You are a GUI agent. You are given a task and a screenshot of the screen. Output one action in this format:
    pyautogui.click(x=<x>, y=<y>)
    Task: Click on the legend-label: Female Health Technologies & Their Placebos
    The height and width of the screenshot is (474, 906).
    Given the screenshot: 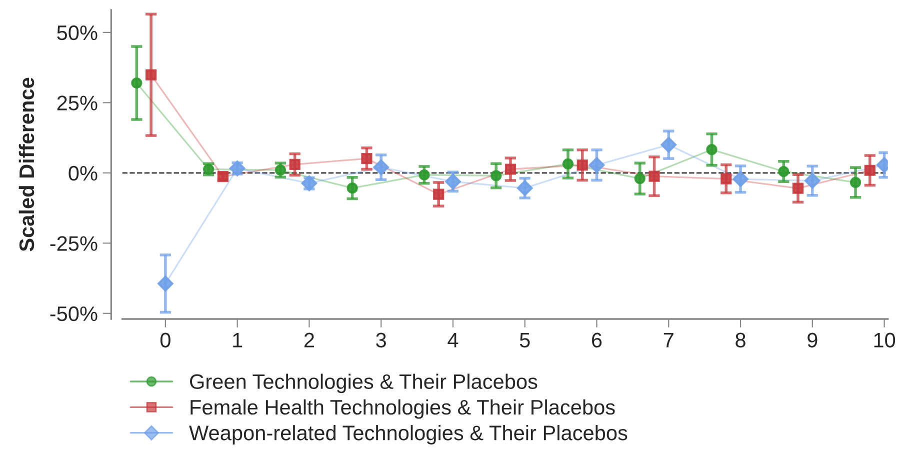 What is the action you would take?
    pyautogui.click(x=402, y=409)
    